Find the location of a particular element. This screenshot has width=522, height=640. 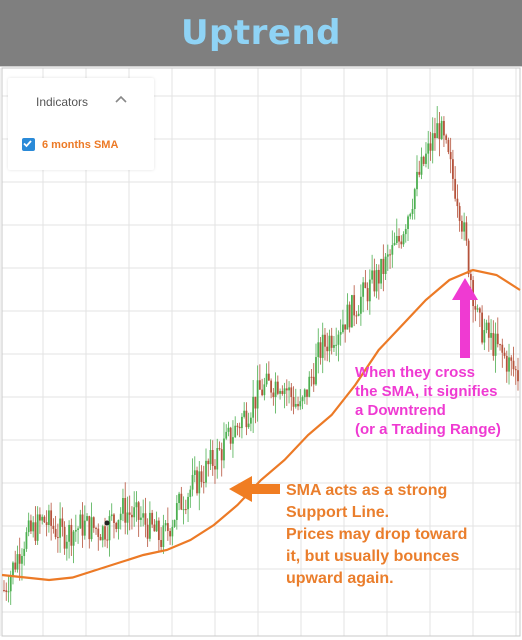

sma-checkbox is located at coordinates (28, 144).